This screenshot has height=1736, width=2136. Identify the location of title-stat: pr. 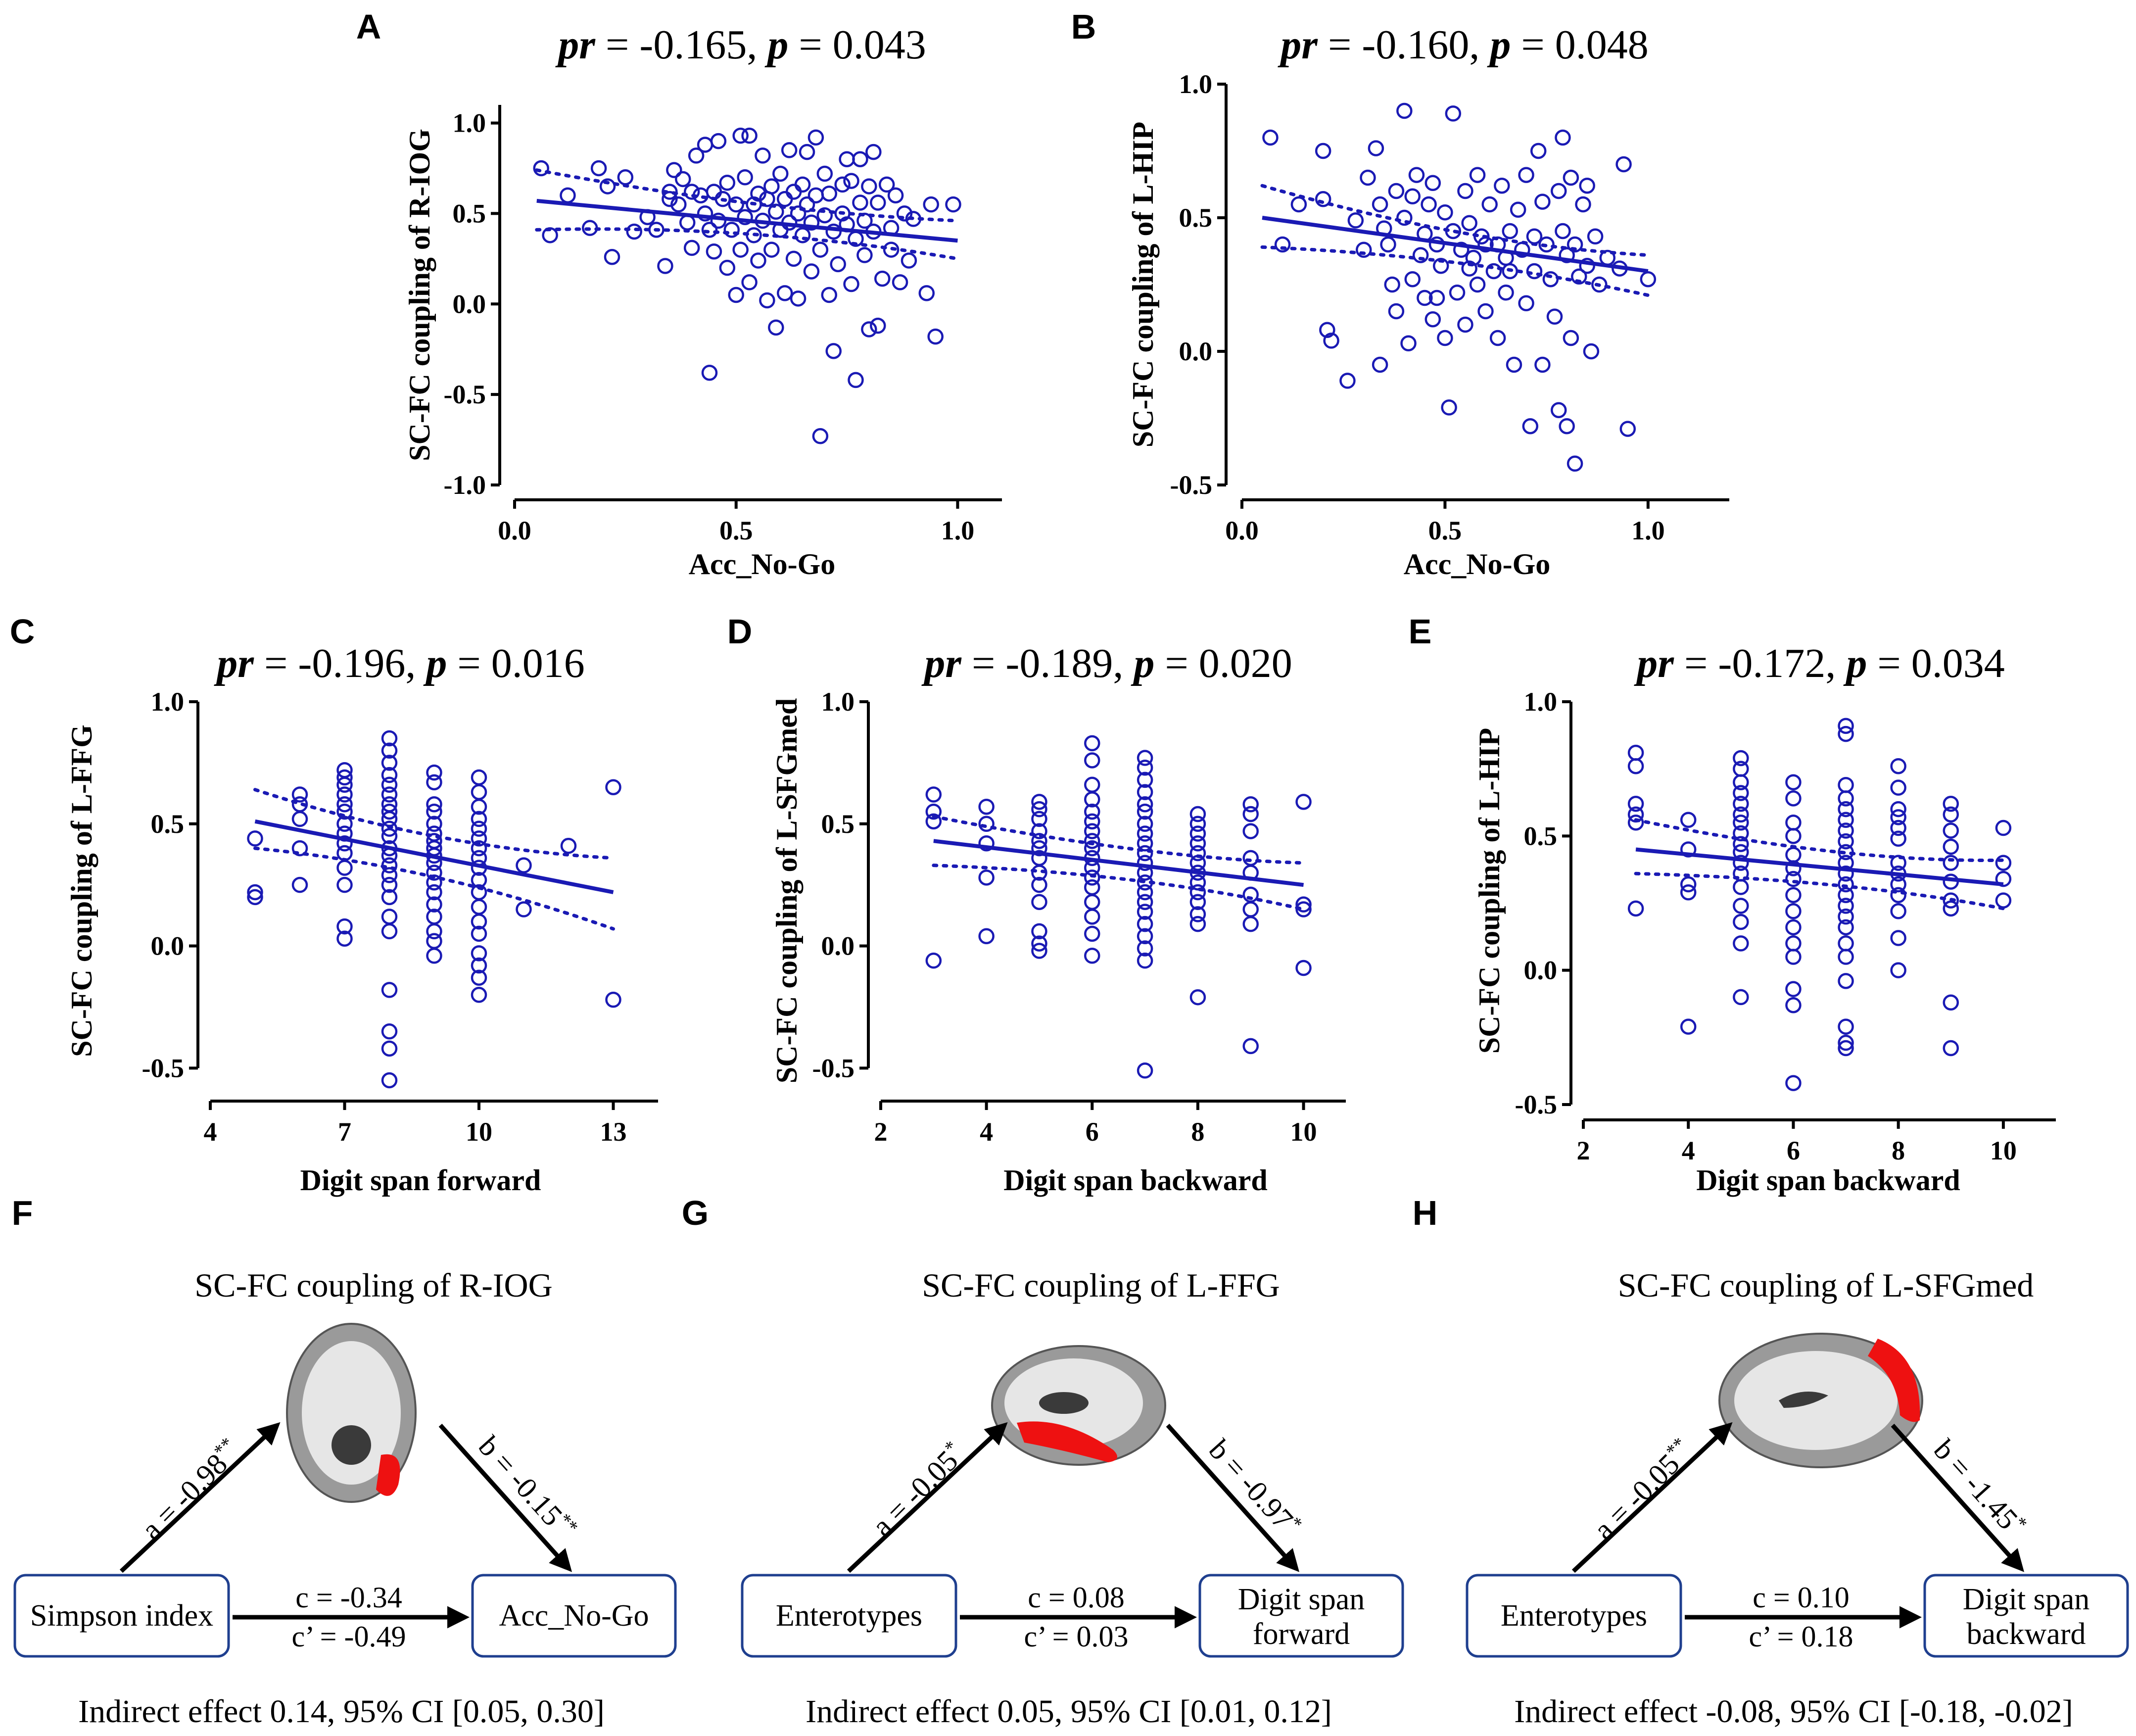
(941, 663).